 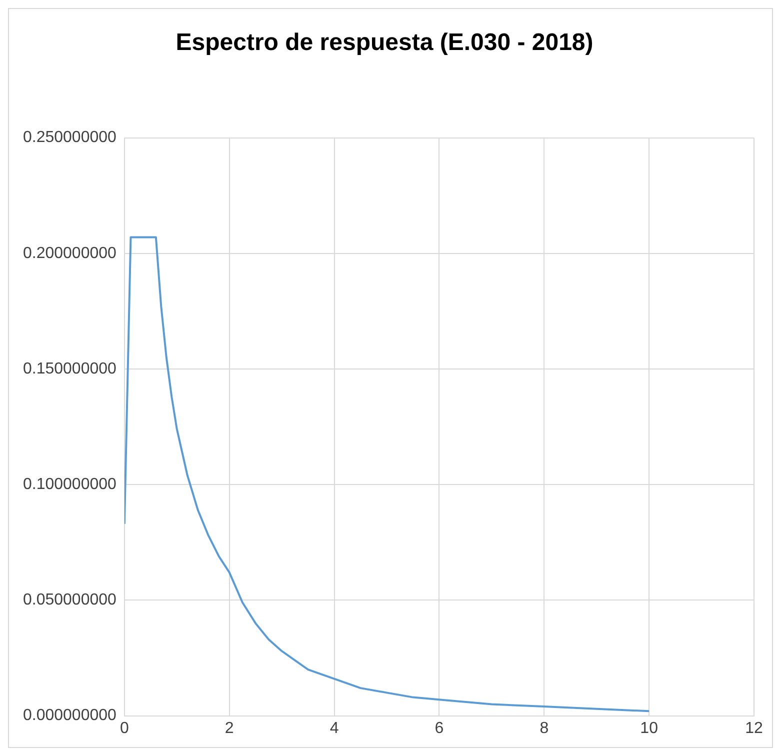 I want to click on y-tick-label: 0.200000000, so click(x=69, y=253).